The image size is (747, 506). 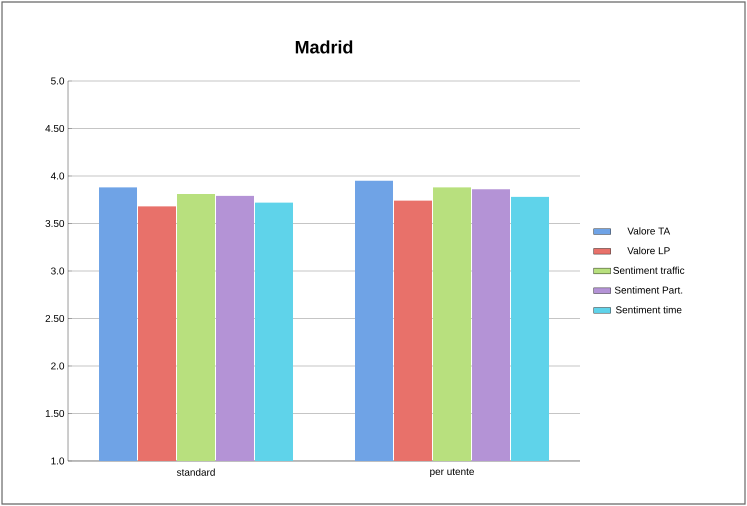 What do you see at coordinates (57, 271) in the screenshot?
I see `y-tick-label: 3.0` at bounding box center [57, 271].